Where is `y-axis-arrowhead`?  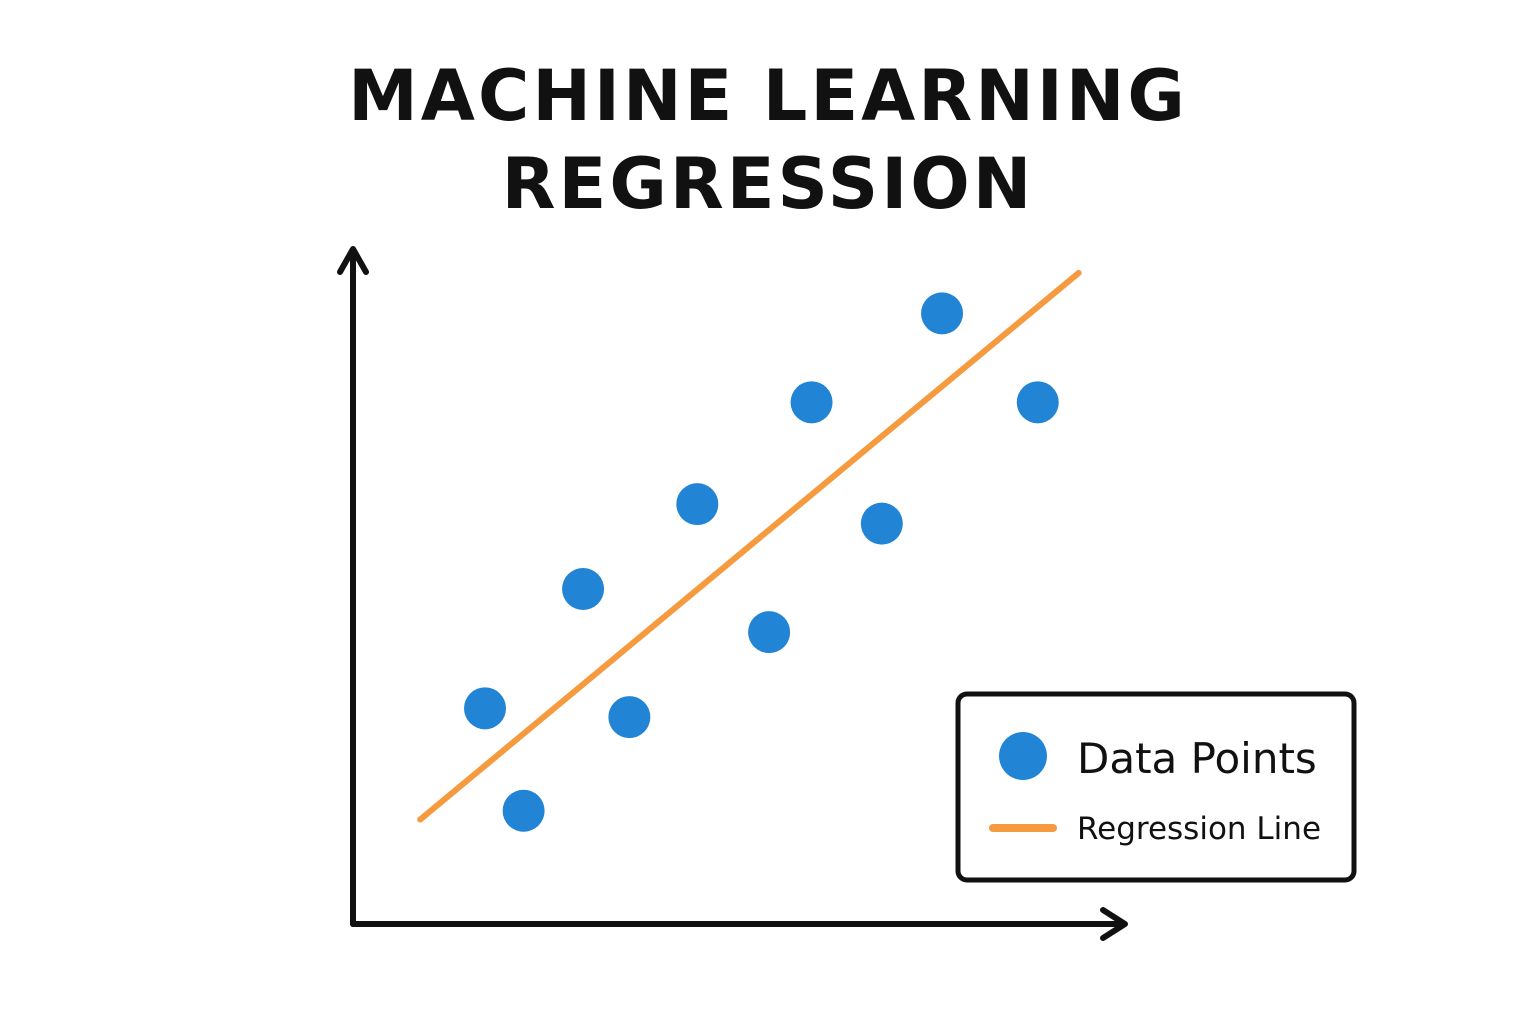
y-axis-arrowhead is located at coordinates (353, 260).